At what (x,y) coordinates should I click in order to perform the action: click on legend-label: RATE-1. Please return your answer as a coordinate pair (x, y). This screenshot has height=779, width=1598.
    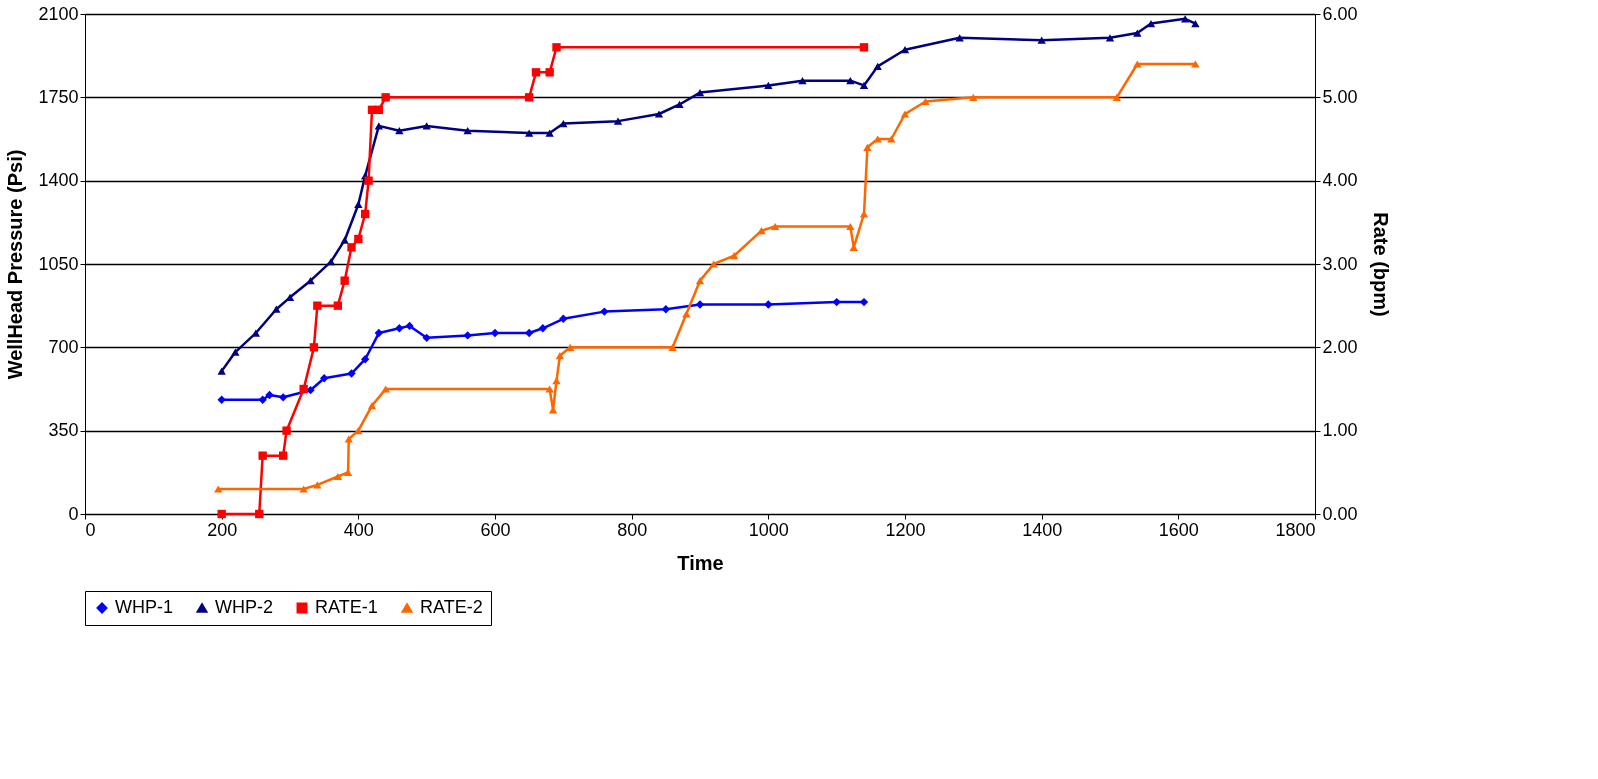
    Looking at the image, I should click on (346, 607).